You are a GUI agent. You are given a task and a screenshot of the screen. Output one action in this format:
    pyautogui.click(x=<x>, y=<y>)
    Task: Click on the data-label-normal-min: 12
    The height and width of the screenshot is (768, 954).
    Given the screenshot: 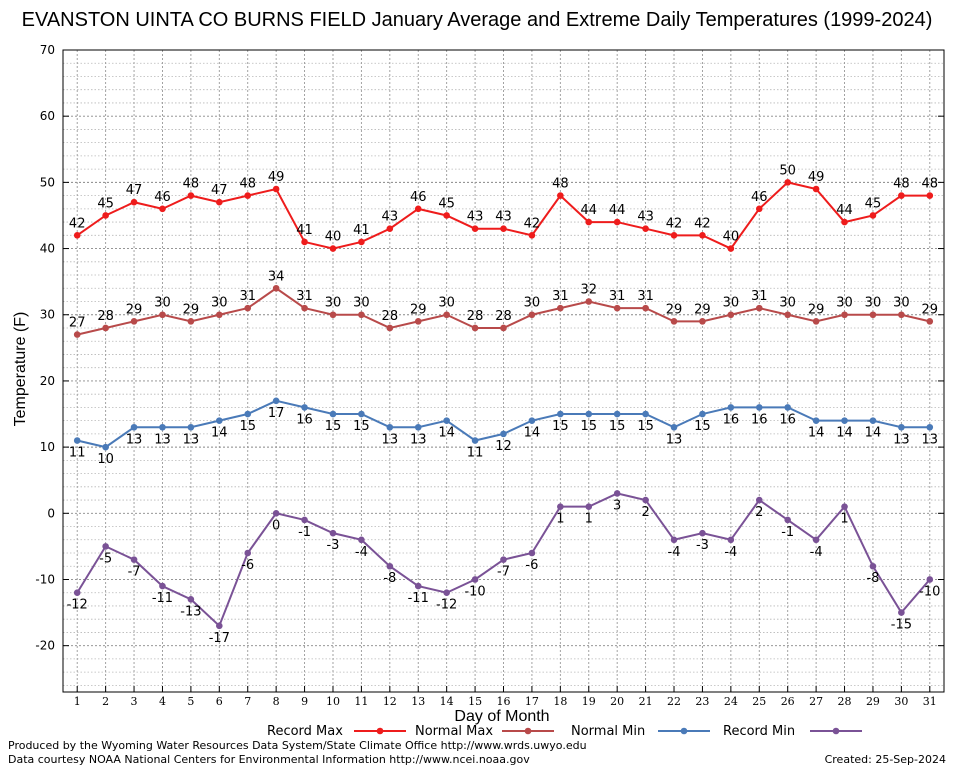 What is the action you would take?
    pyautogui.click(x=503, y=446)
    